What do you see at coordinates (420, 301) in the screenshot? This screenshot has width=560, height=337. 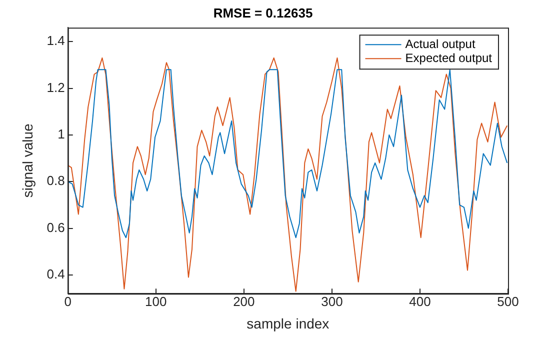 I see `x-tick-label: 400` at bounding box center [420, 301].